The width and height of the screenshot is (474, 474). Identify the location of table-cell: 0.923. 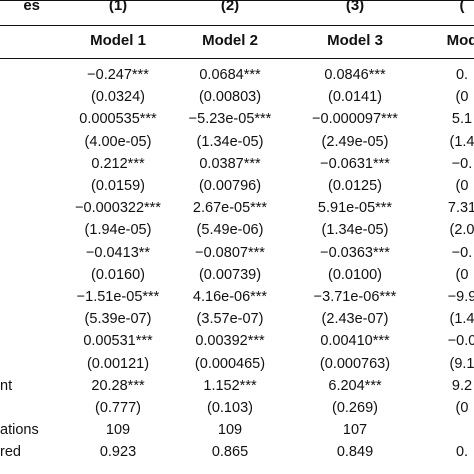
(118, 452).